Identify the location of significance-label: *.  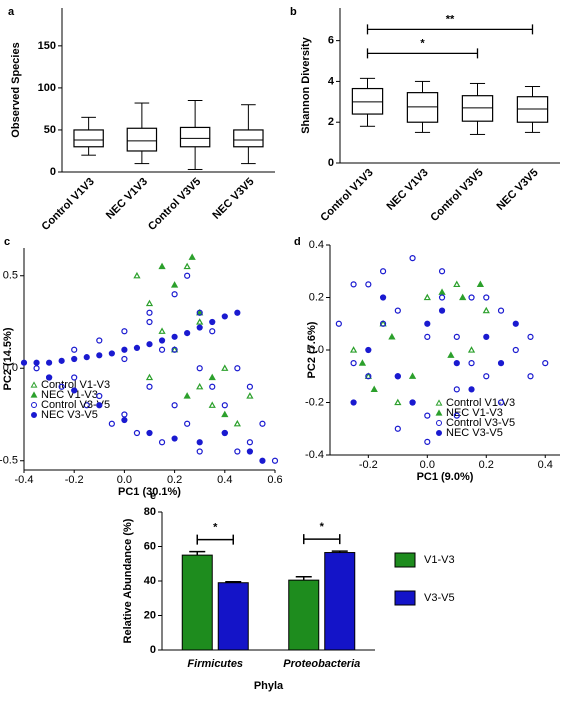
(322, 527).